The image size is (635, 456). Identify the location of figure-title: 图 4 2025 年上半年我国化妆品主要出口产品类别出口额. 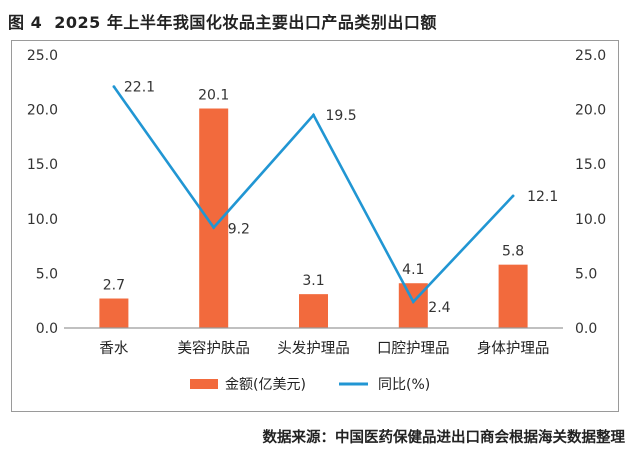
(222, 21).